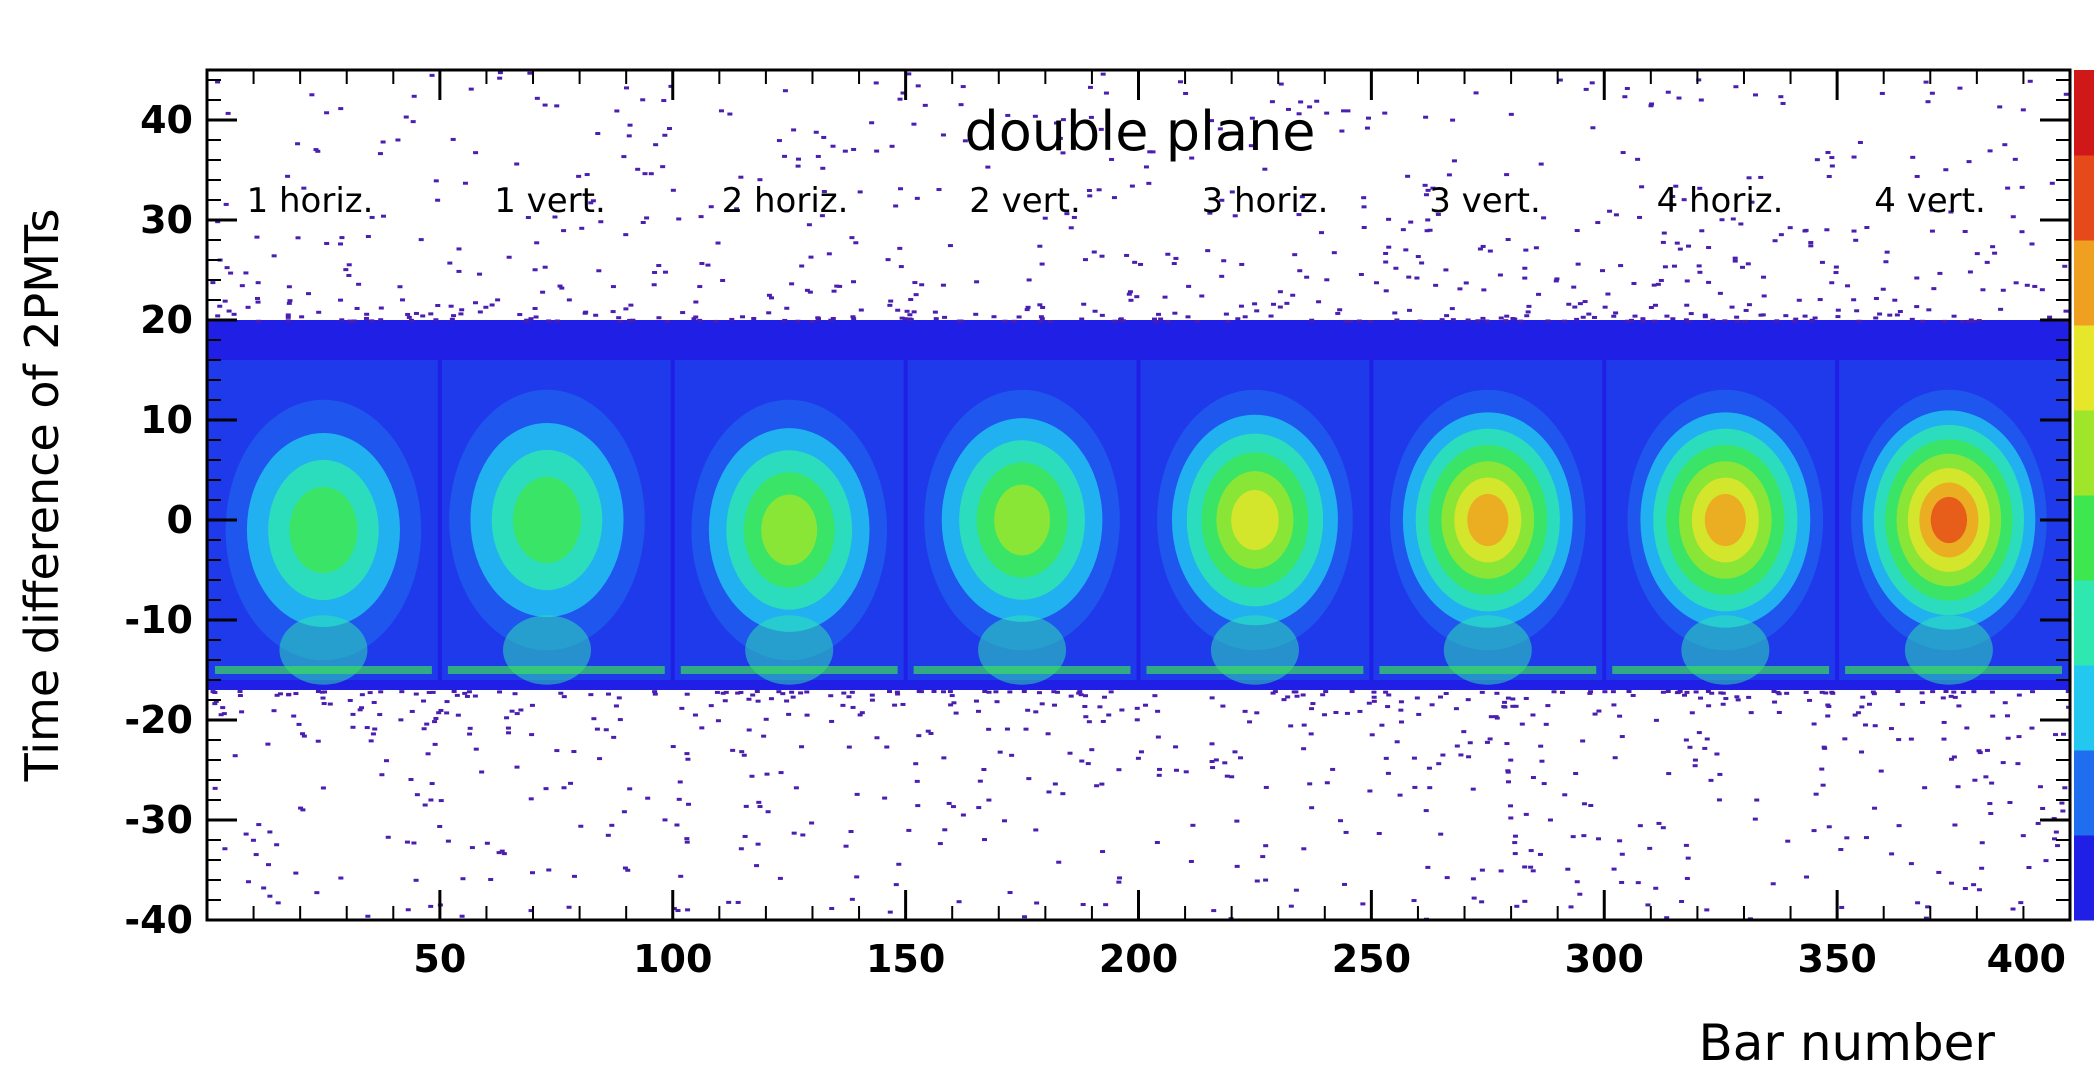  Describe the element at coordinates (439, 959) in the screenshot. I see `x-tick-label: 50` at that location.